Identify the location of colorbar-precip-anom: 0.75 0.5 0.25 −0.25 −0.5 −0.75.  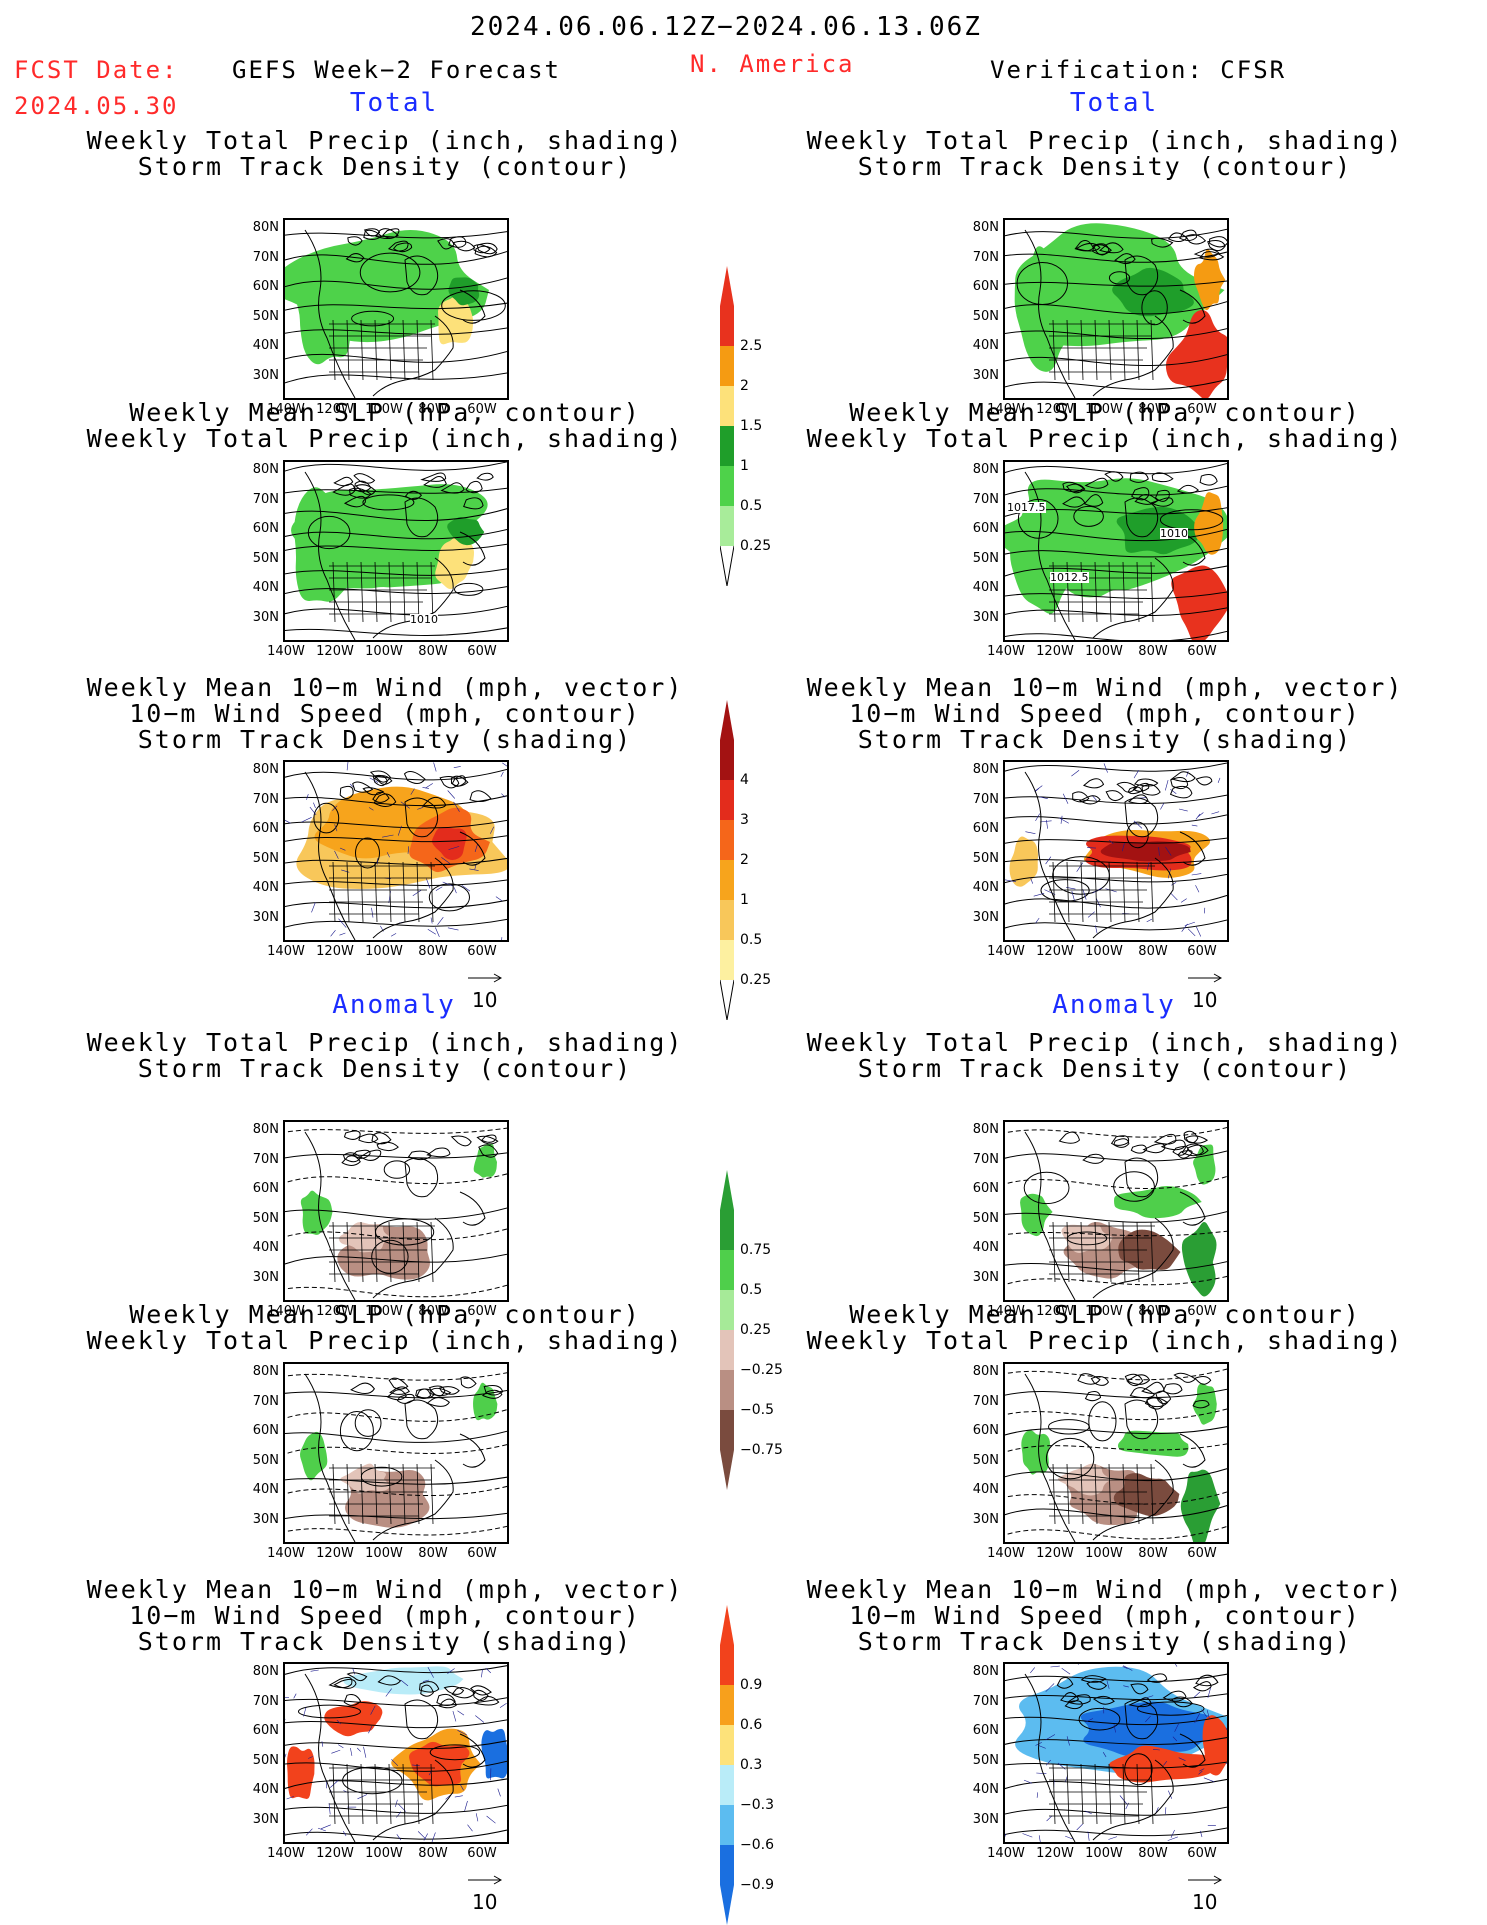
(751, 1330).